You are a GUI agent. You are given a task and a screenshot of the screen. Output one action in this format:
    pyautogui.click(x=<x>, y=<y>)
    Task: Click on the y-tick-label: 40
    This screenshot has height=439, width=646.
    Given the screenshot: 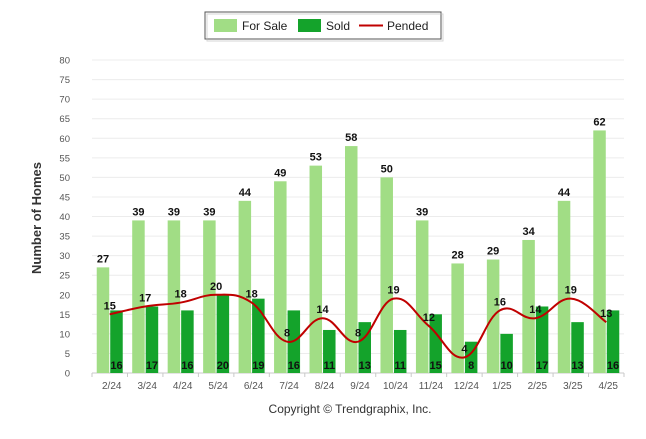 What is the action you would take?
    pyautogui.click(x=64, y=217)
    